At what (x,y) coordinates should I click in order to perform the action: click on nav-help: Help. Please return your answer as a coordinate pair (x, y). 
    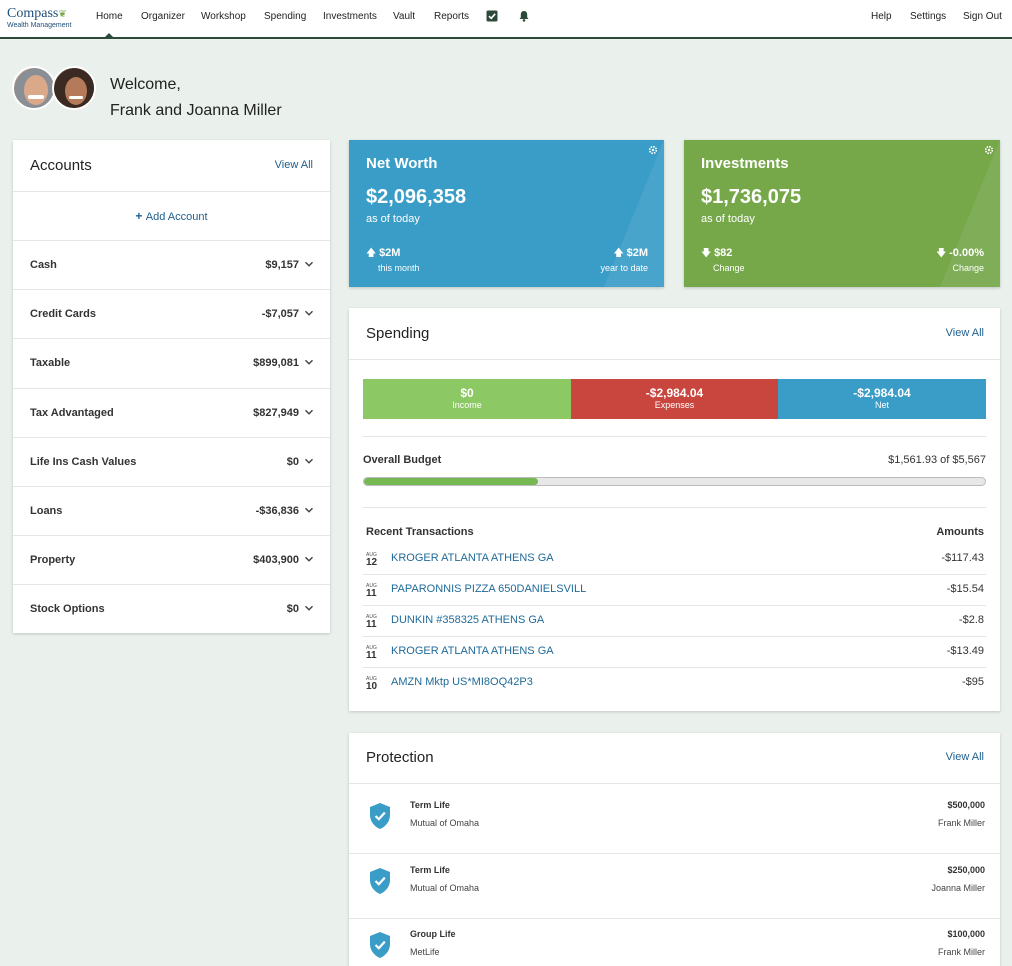
    Looking at the image, I should click on (881, 16).